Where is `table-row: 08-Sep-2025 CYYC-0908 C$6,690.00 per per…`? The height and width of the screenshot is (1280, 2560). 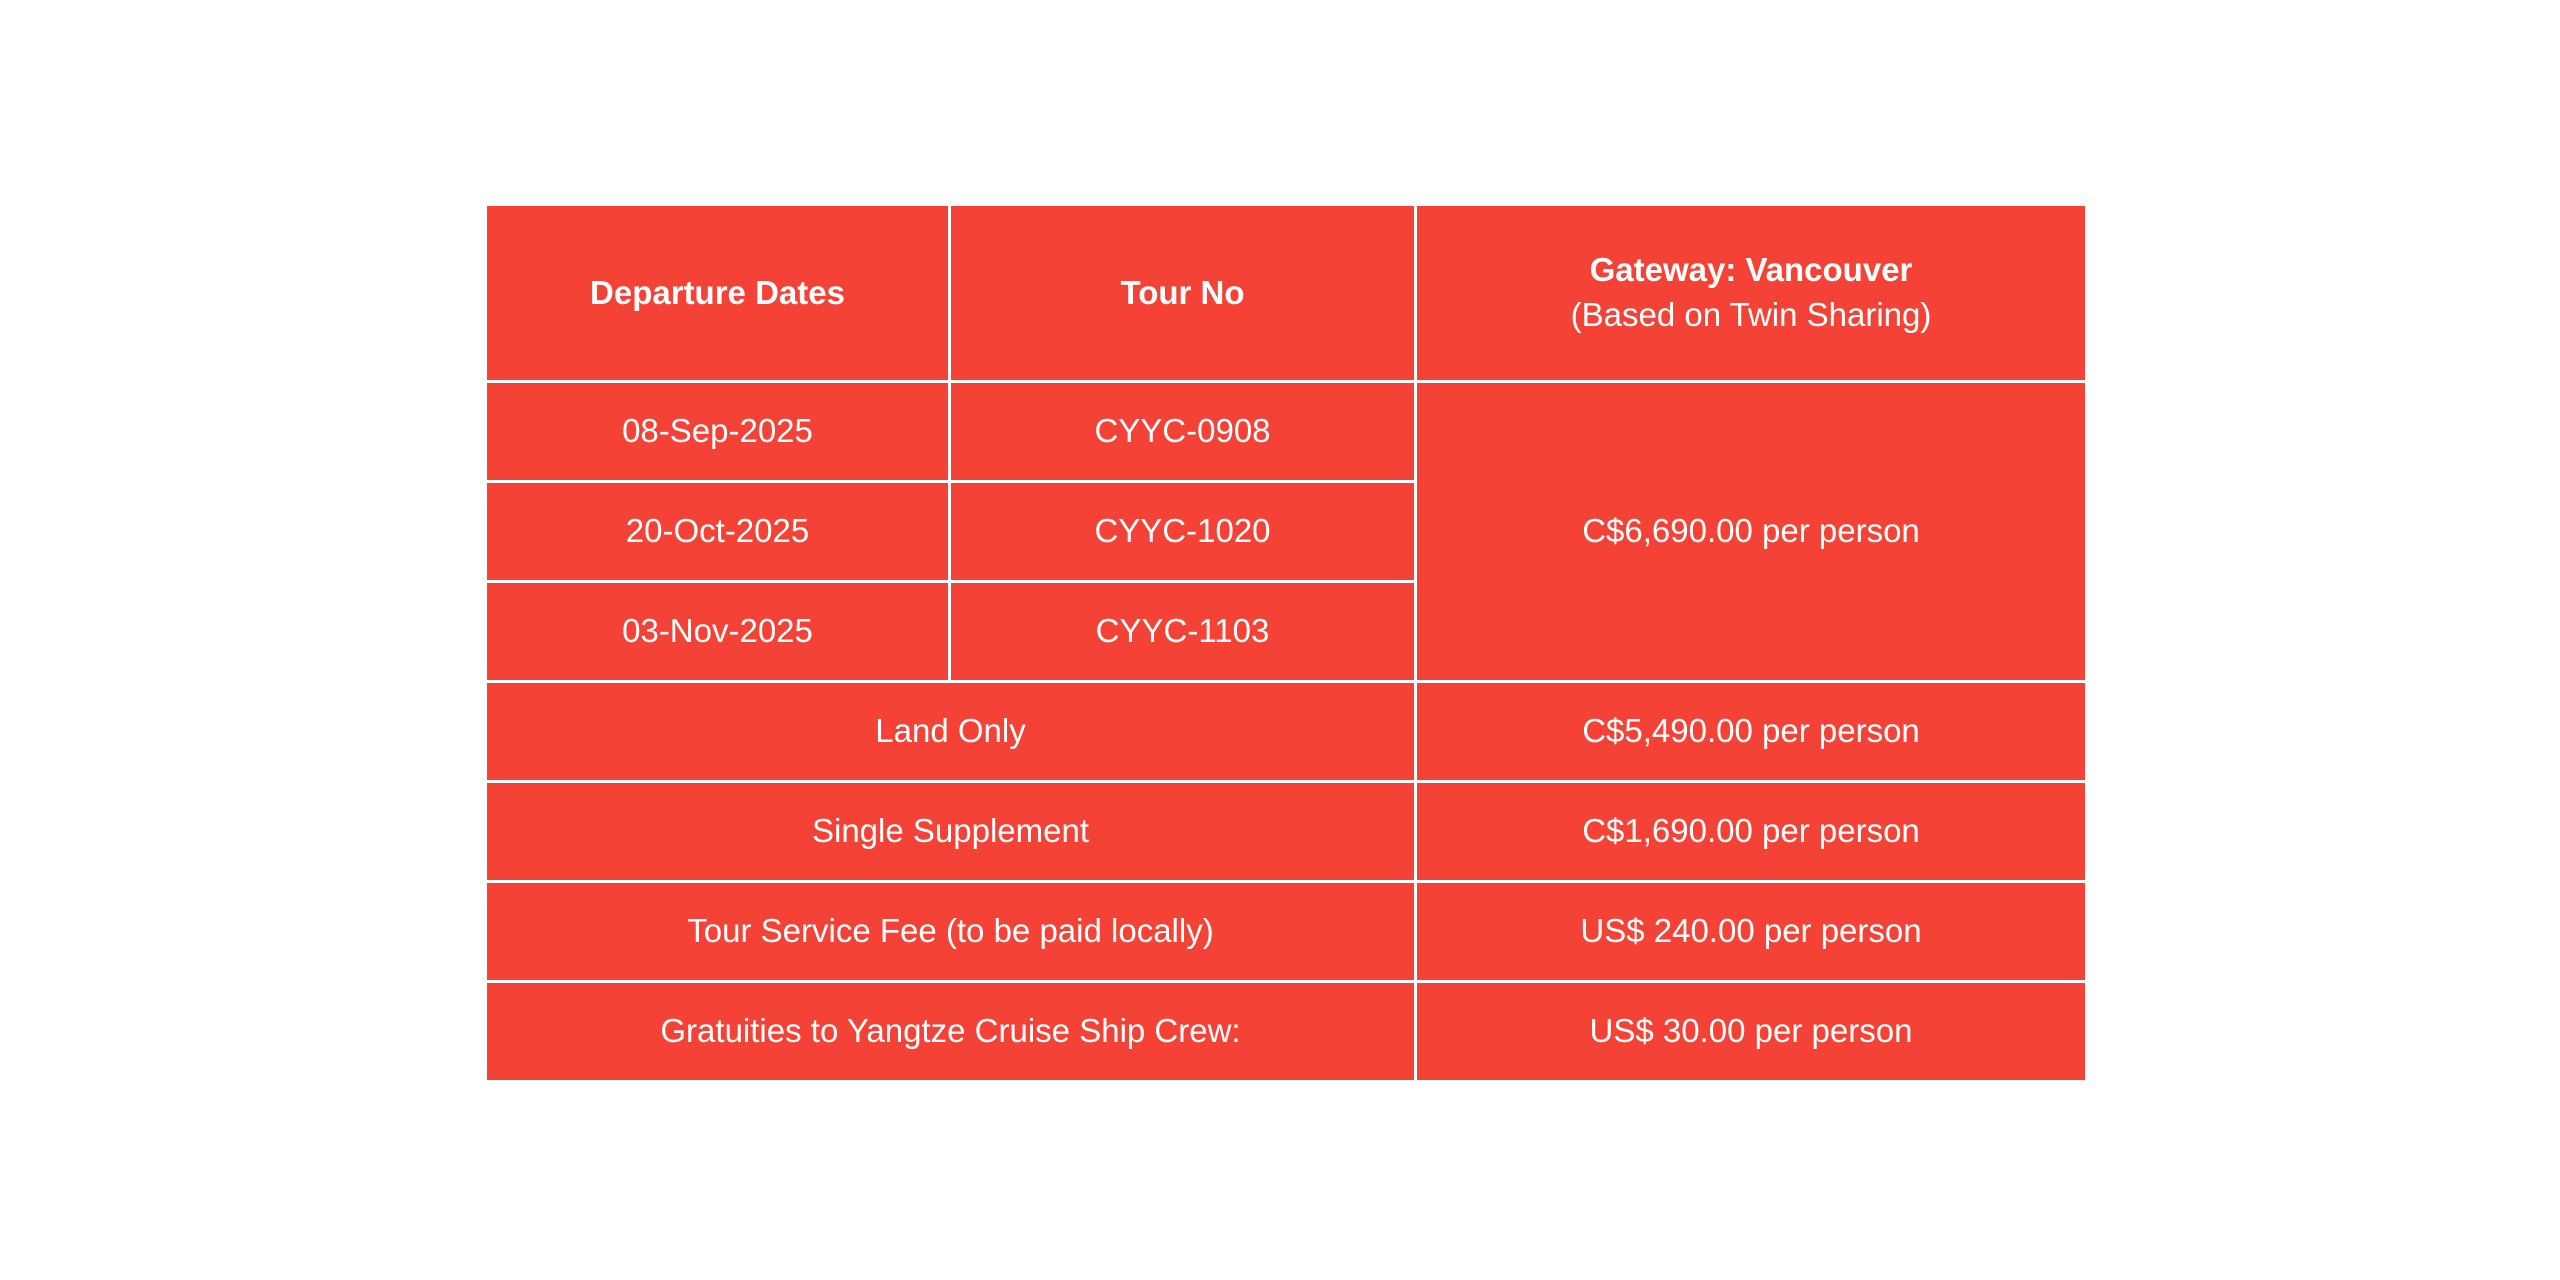 table-row: 08-Sep-2025 CYYC-0908 C$6,690.00 per per… is located at coordinates (1286, 531).